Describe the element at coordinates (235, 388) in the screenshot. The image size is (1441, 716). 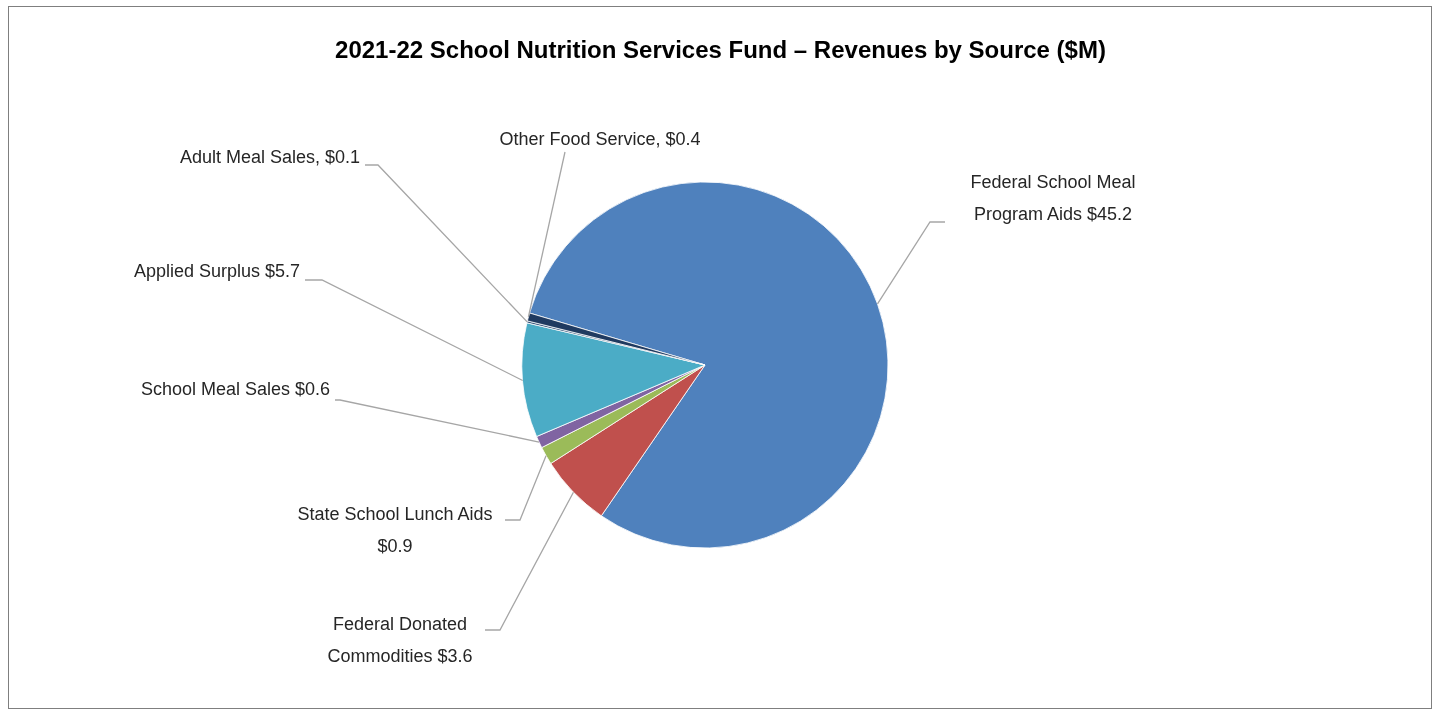
I see `slice-label: School Meal Sales $0.6` at that location.